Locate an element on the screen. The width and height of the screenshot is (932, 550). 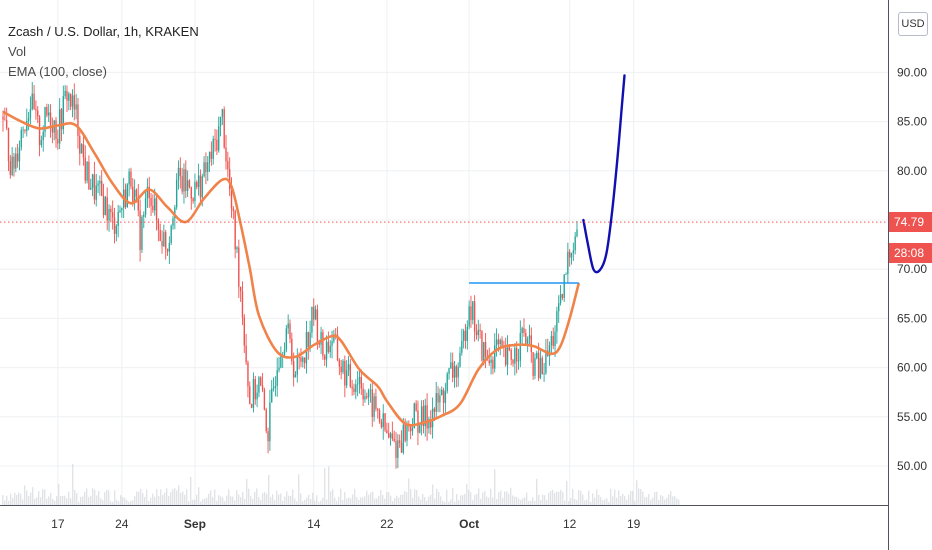
x-tick-label: 12 is located at coordinates (570, 524).